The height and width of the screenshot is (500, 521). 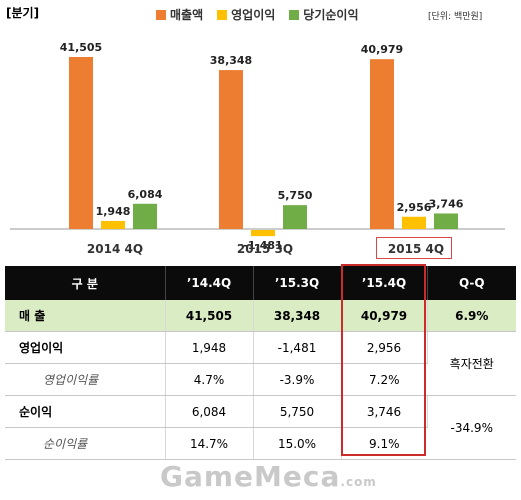 I want to click on bar-sales-2014-4q, so click(x=81, y=143).